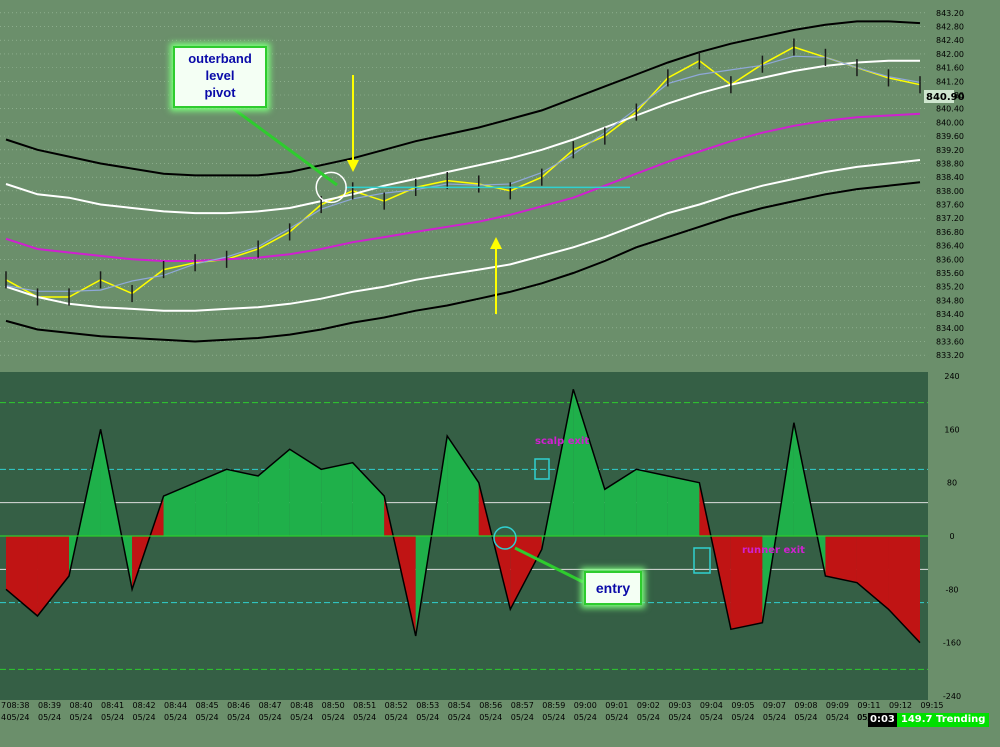 This screenshot has width=1000, height=747. What do you see at coordinates (49, 705) in the screenshot?
I see `time-tick-label: 08:39` at bounding box center [49, 705].